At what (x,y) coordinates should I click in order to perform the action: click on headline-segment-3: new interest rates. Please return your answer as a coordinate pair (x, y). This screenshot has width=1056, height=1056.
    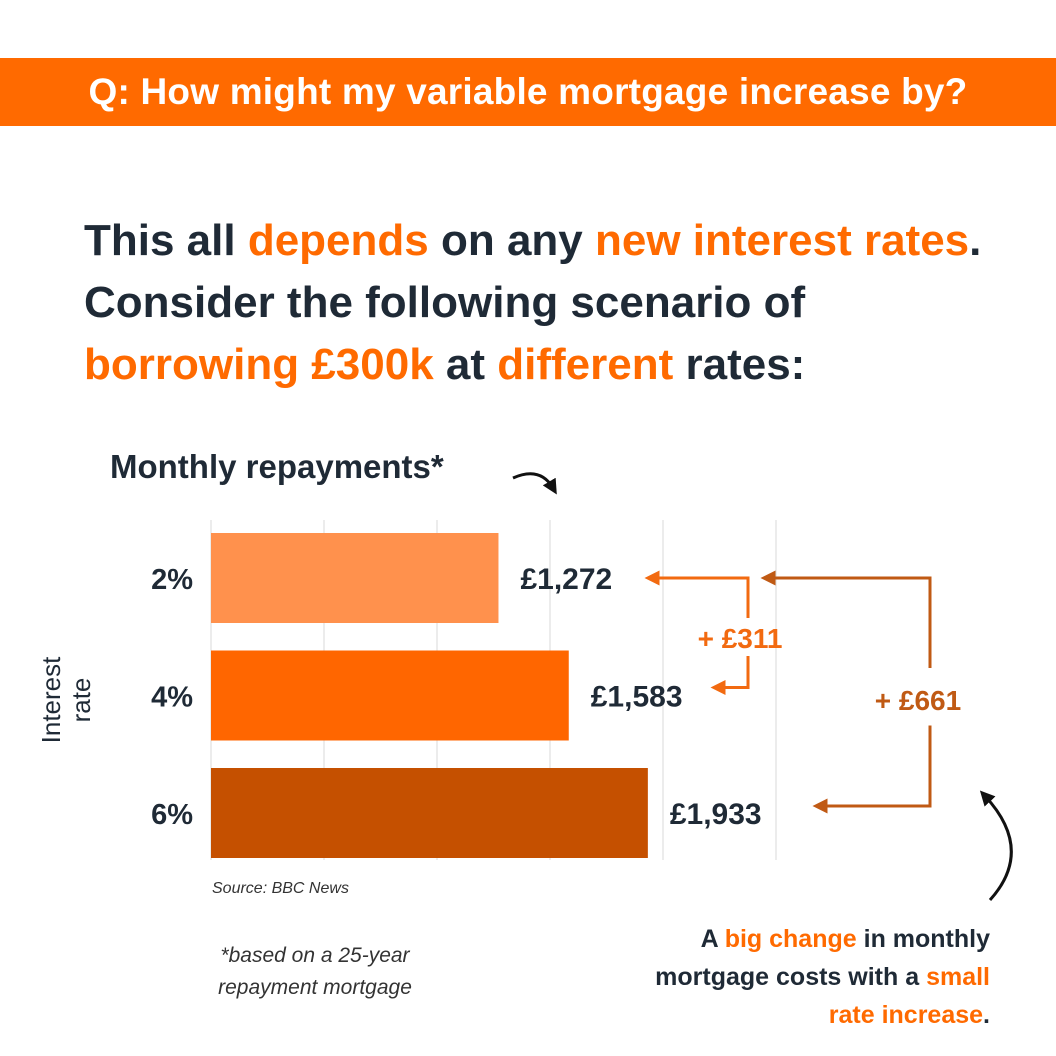
    Looking at the image, I should click on (782, 240).